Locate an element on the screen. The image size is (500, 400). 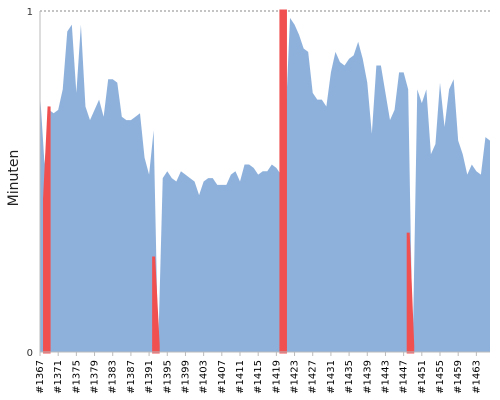
y-tick-labels: 01 is located at coordinates (30, 183).